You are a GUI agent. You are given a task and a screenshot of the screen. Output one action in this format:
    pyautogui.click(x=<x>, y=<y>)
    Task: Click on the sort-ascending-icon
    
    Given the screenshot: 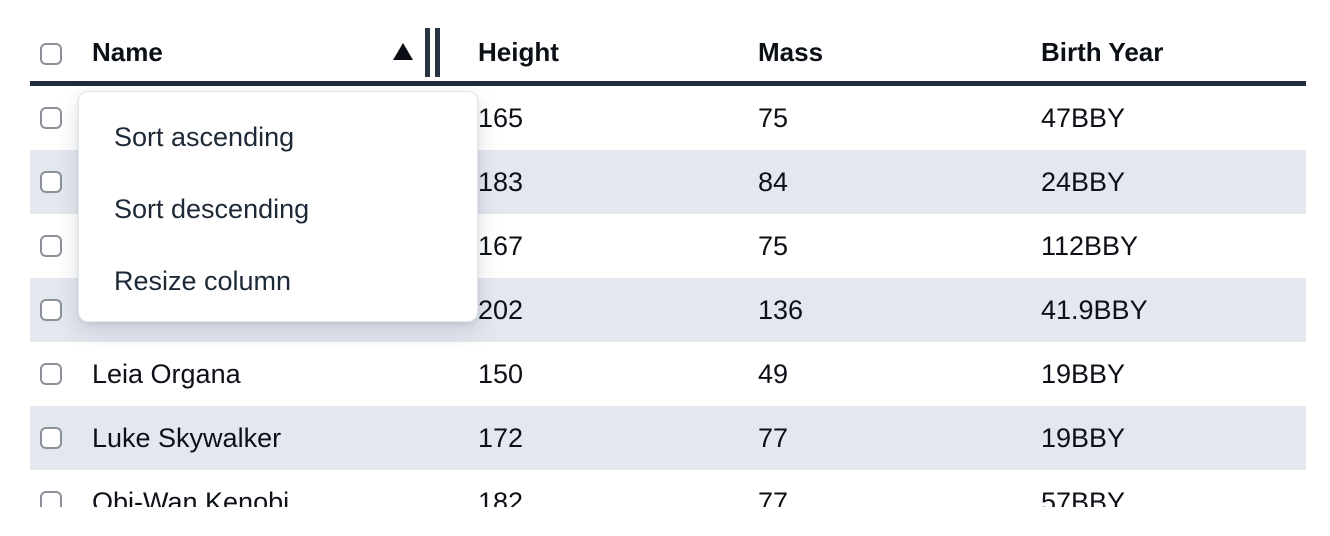 What is the action you would take?
    pyautogui.click(x=403, y=51)
    